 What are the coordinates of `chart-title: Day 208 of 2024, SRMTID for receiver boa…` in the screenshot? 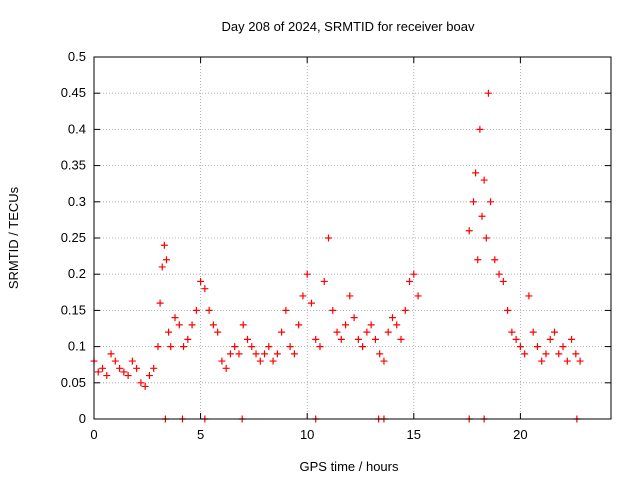 It's located at (348, 26).